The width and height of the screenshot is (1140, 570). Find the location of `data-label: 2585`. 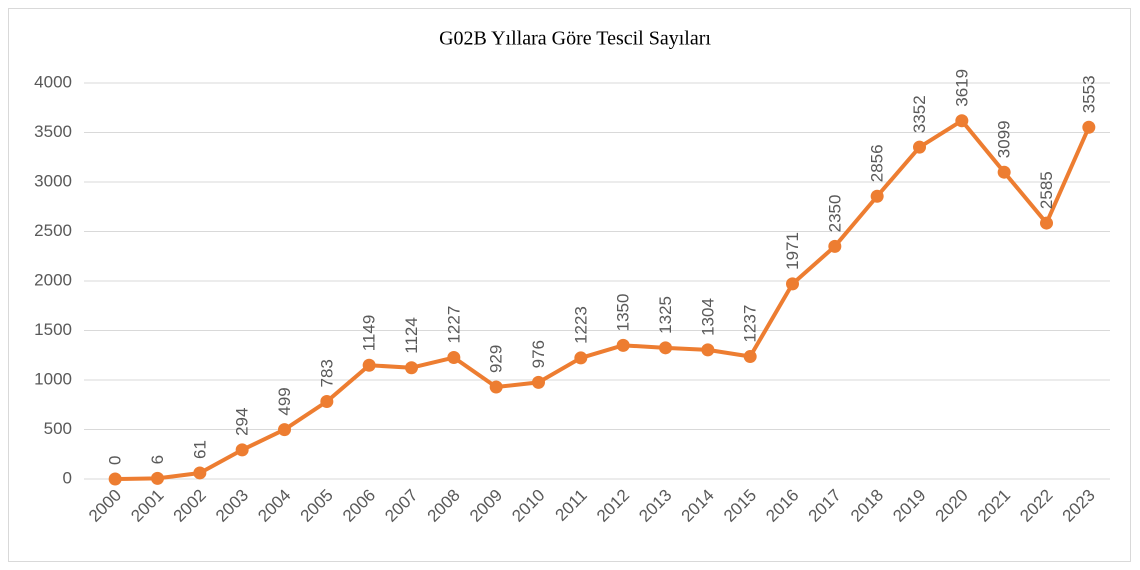

data-label: 2585 is located at coordinates (1046, 190).